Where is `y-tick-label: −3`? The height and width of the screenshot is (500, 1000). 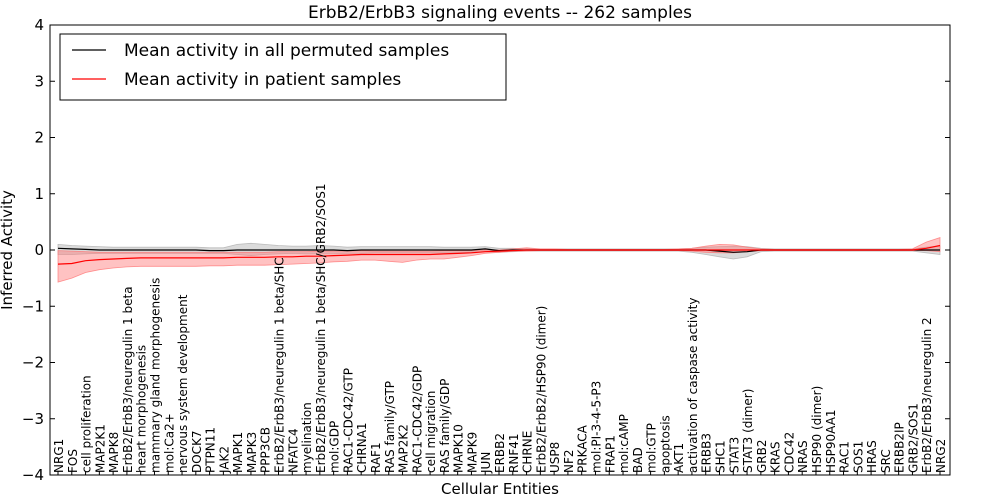
y-tick-label: −3 is located at coordinates (33, 419).